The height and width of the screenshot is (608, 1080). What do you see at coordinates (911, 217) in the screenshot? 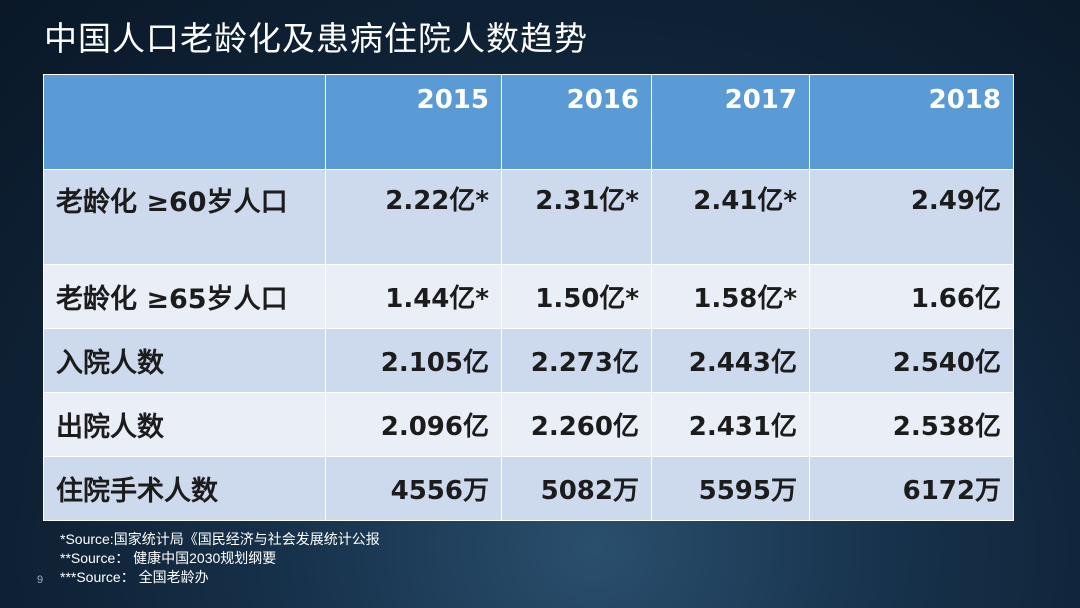
I see `table-cell: 2.49亿` at bounding box center [911, 217].